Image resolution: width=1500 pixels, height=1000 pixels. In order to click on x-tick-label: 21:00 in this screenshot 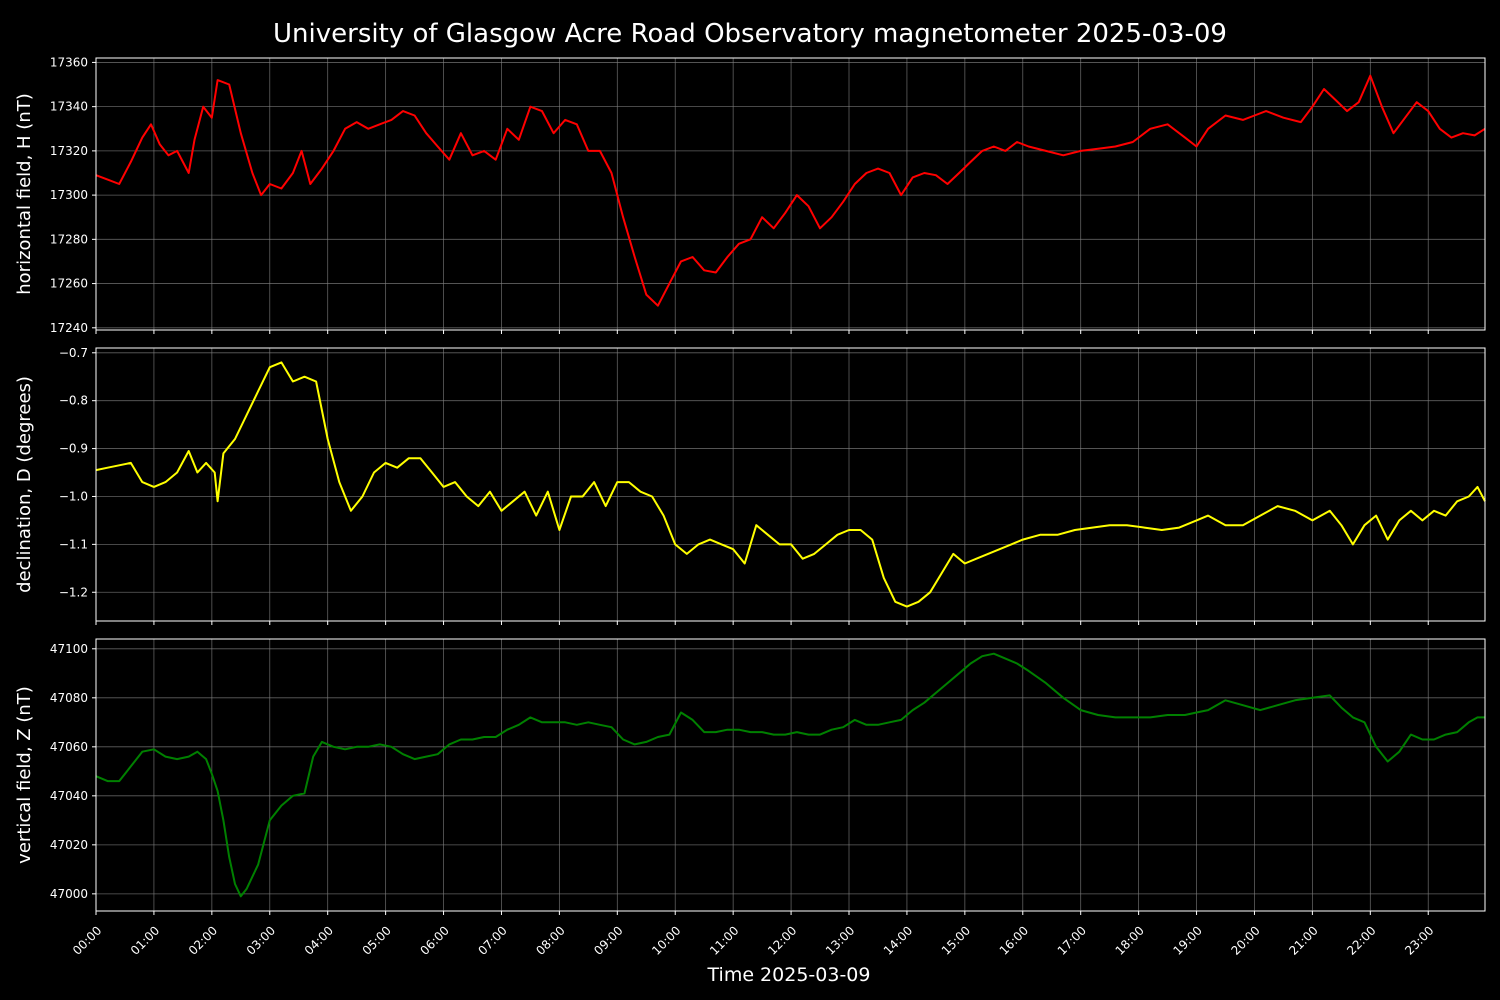, I will do `click(1303, 940)`.